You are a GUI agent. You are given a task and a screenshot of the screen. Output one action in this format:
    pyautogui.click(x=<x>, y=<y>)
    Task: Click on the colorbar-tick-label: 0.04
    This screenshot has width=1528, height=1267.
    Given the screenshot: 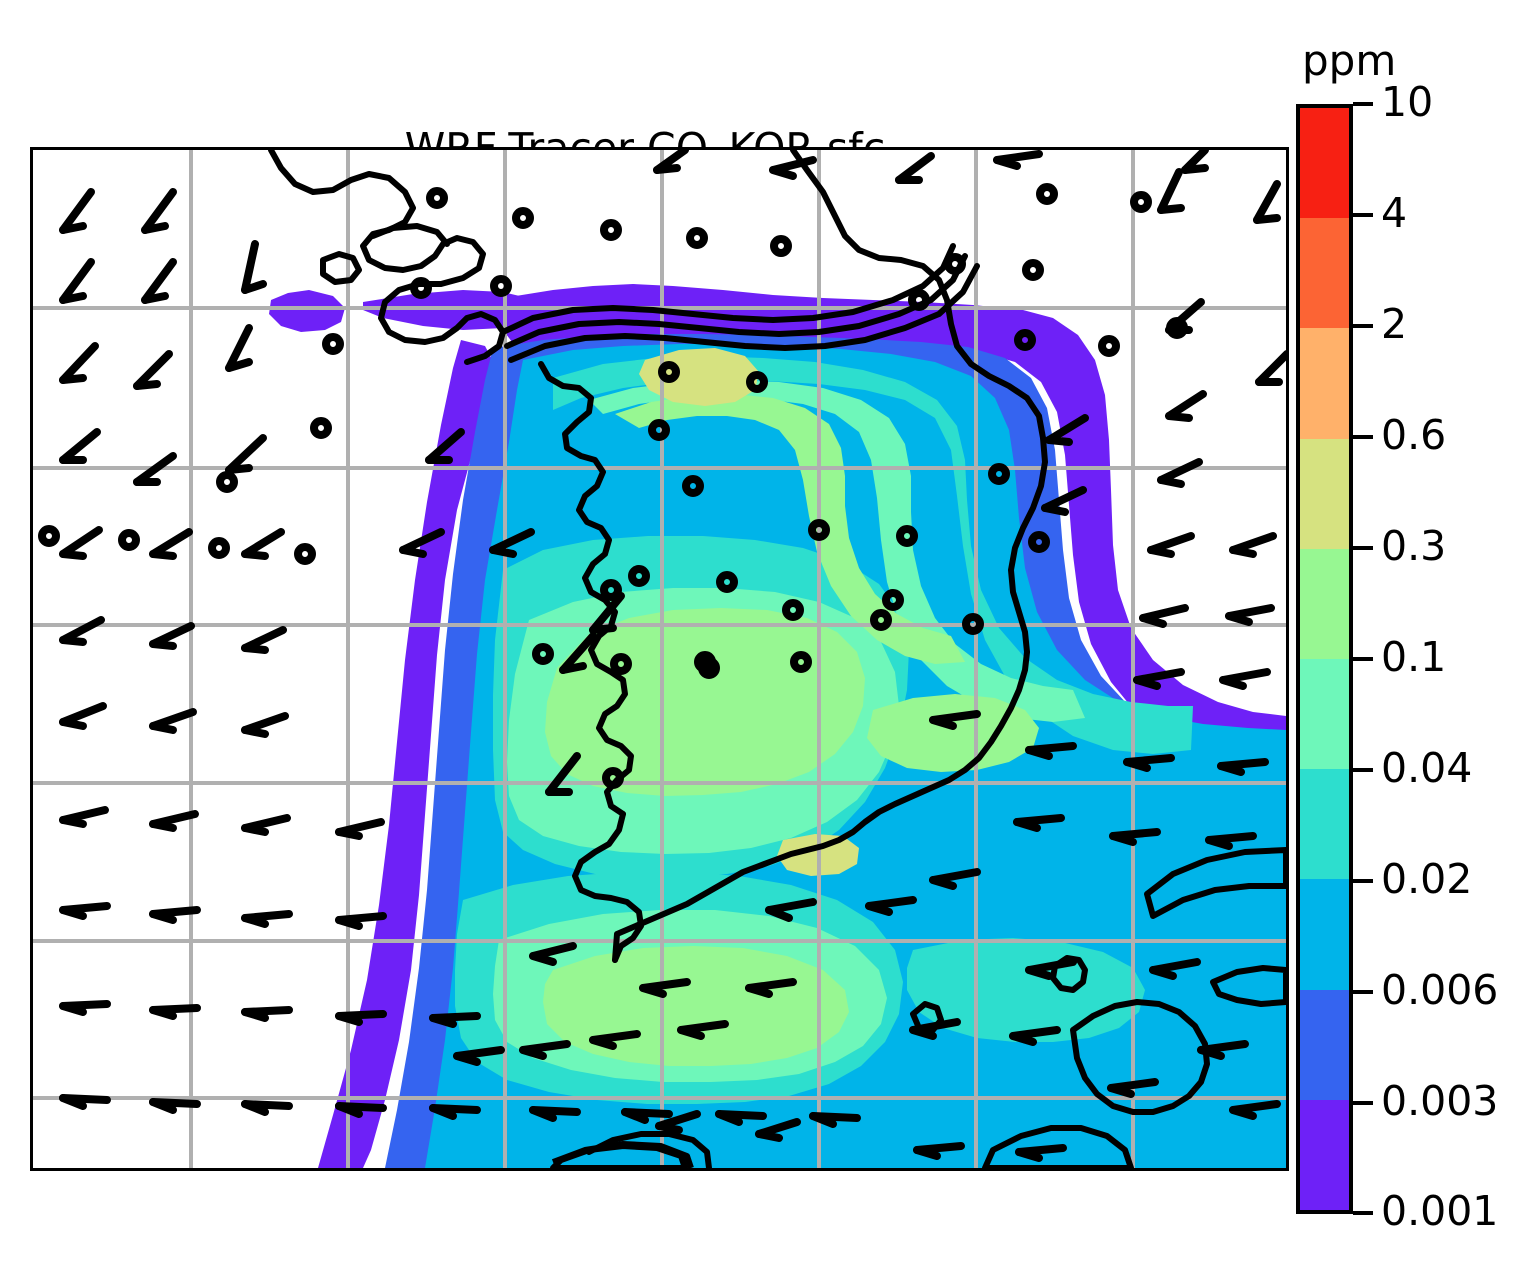 What is the action you would take?
    pyautogui.click(x=1427, y=768)
    